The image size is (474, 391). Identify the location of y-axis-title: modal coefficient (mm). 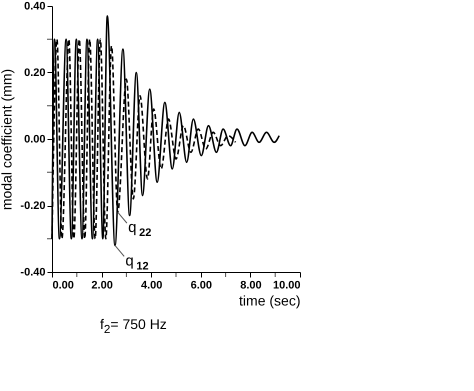
(7, 139).